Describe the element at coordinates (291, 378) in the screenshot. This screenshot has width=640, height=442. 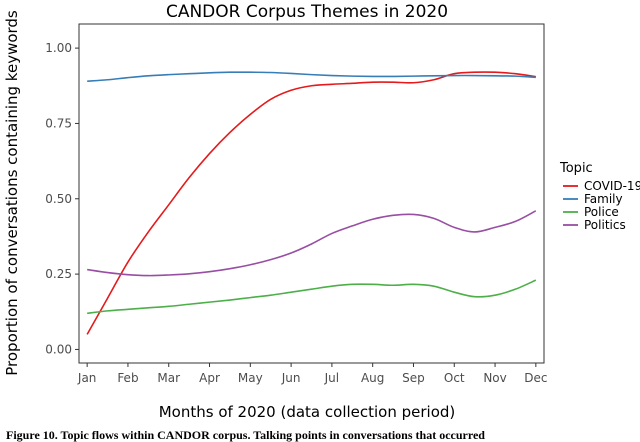
I see `x-tick-label: Jun` at that location.